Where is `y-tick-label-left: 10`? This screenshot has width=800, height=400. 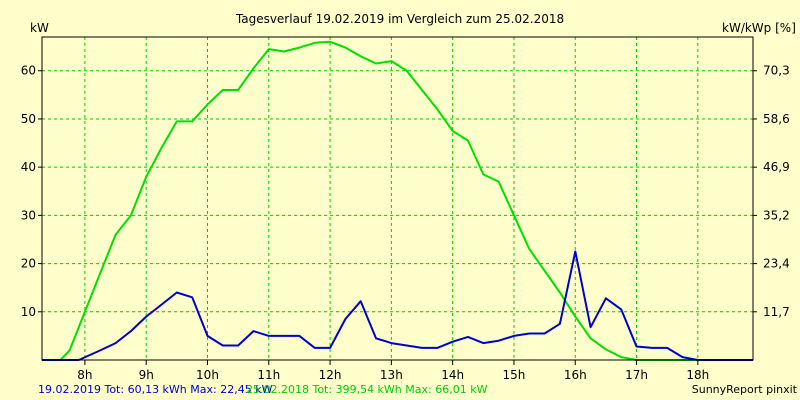 y-tick-label-left: 10 is located at coordinates (28, 312).